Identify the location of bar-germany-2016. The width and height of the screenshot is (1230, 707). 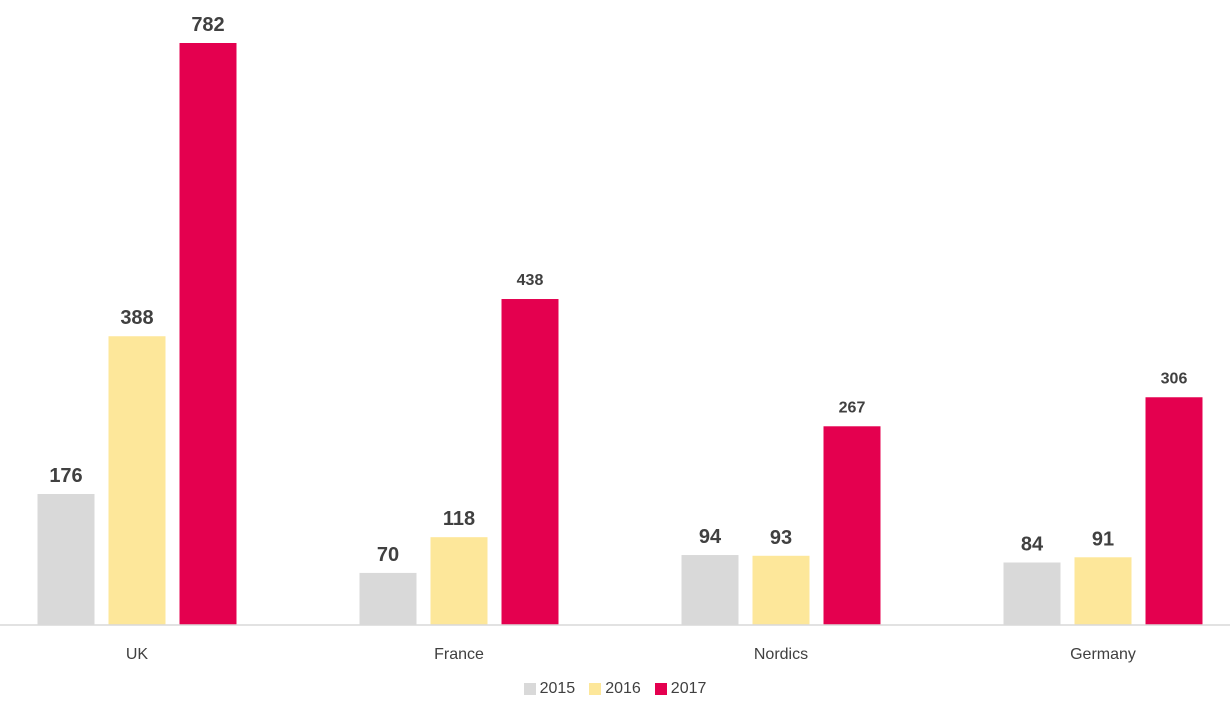
(1103, 591).